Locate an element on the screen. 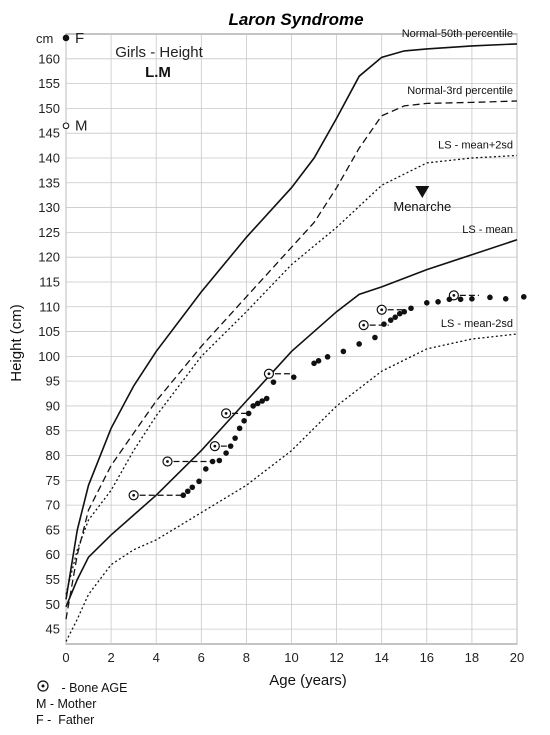  y-tick-label: 140 is located at coordinates (49, 157).